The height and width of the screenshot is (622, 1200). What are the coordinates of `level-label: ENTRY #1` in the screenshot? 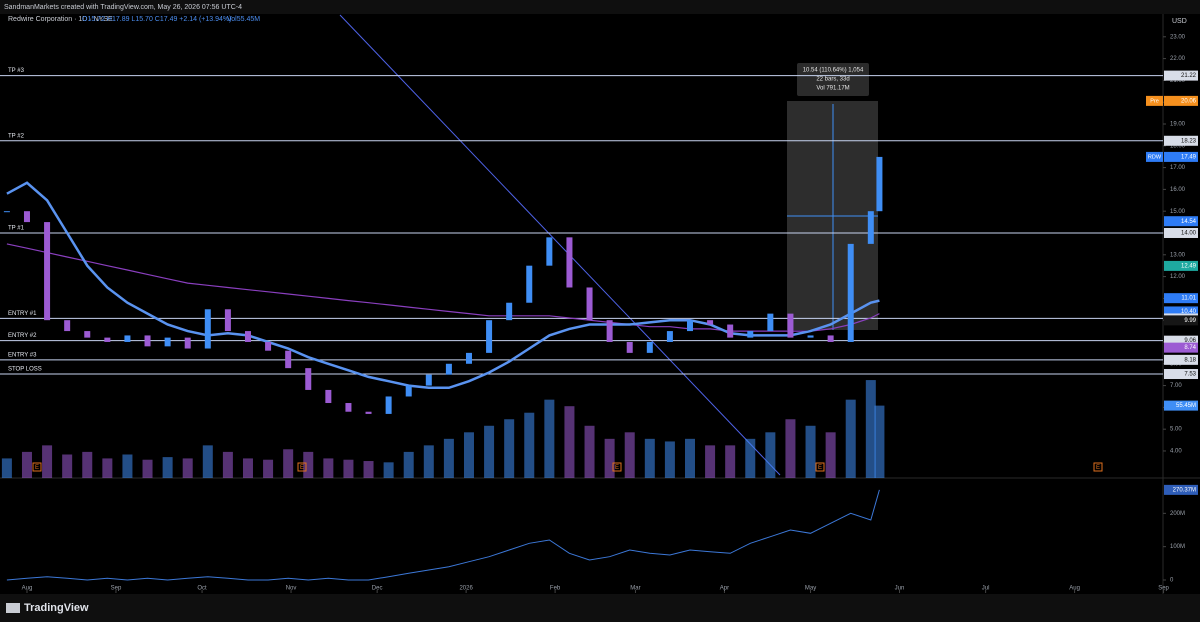 It's located at (22, 314).